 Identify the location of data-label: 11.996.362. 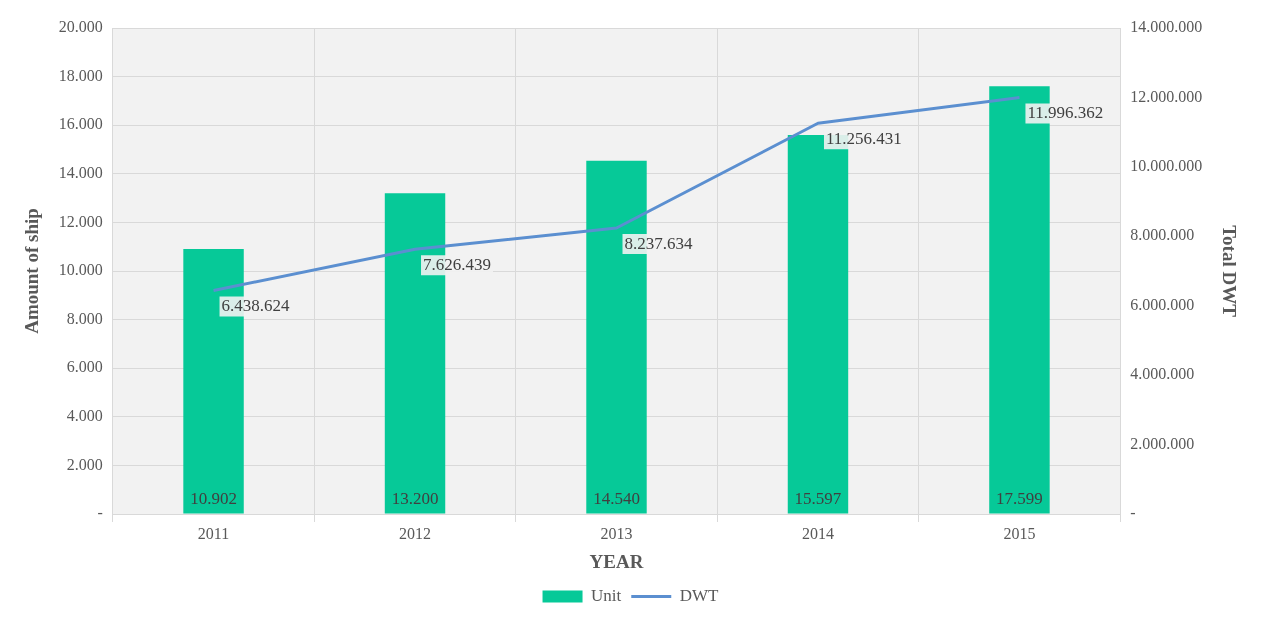
(1065, 113).